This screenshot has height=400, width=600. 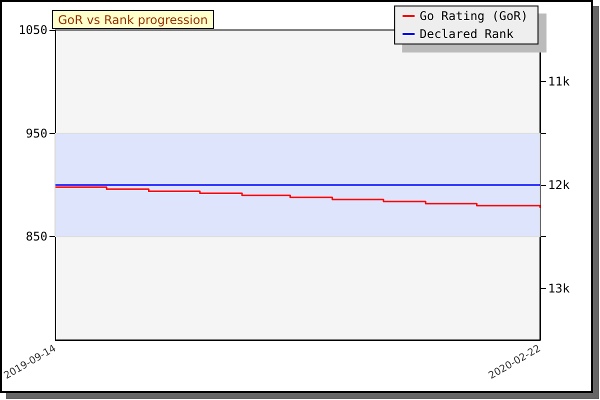 What do you see at coordinates (37, 133) in the screenshot?
I see `y-tick-label: 950` at bounding box center [37, 133].